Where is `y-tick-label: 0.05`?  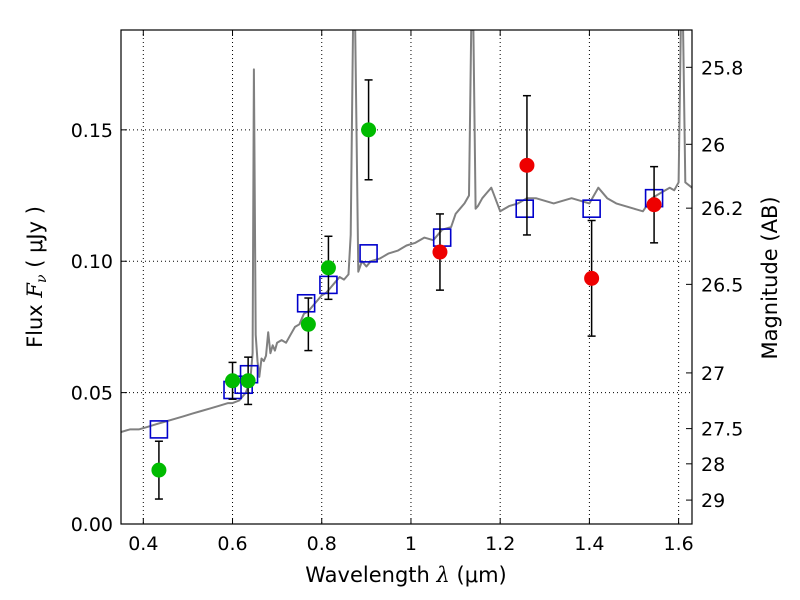
y-tick-label: 0.05 is located at coordinates (92, 394).